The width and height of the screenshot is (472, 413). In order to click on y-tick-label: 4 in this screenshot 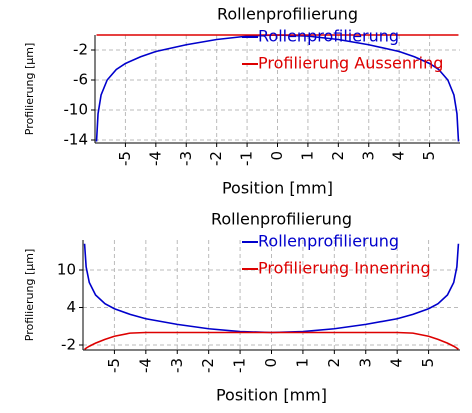, I will do `click(71, 307)`.